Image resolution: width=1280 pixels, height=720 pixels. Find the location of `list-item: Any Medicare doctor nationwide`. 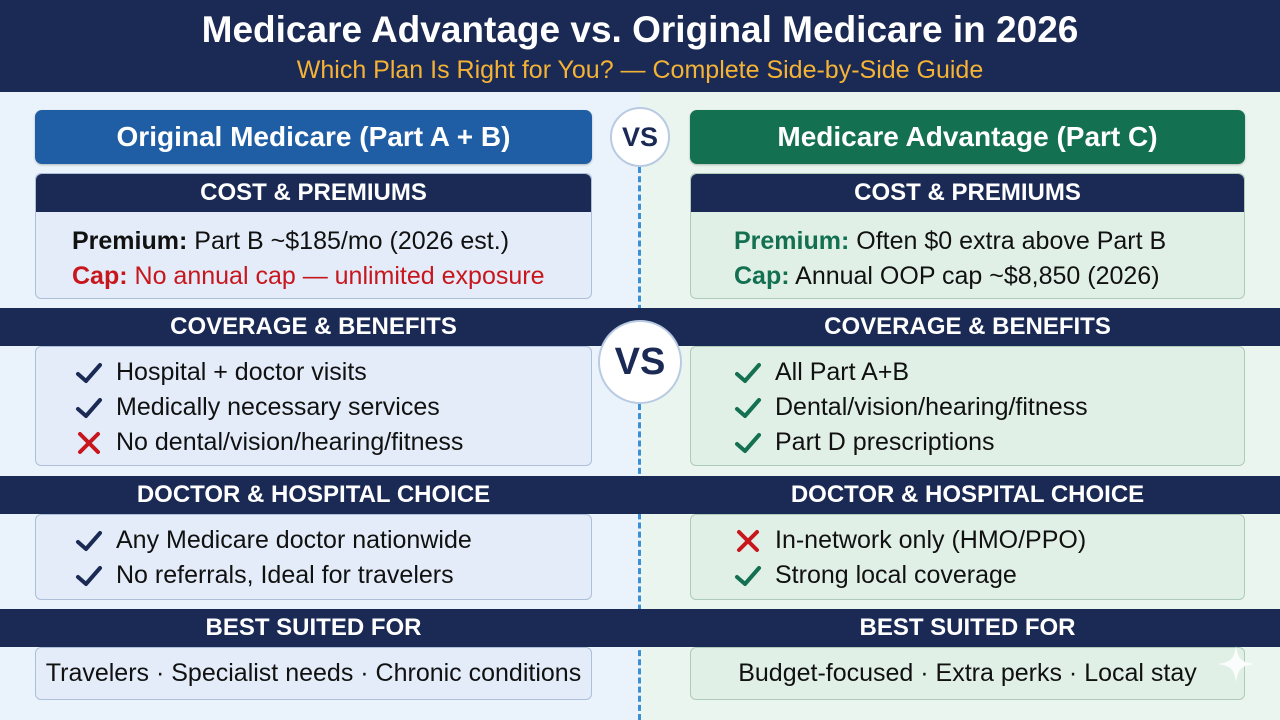

list-item: Any Medicare doctor nationwide is located at coordinates (332, 540).